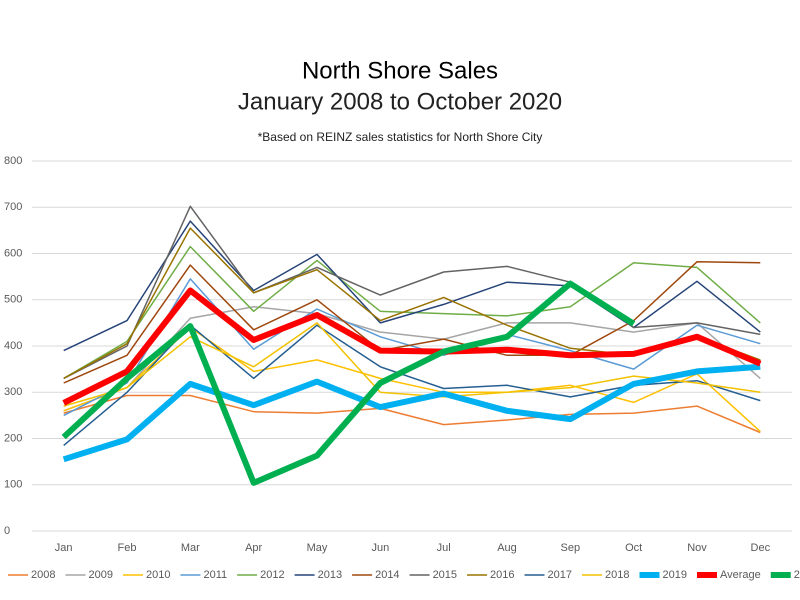 The image size is (800, 600). Describe the element at coordinates (675, 575) in the screenshot. I see `legend-label: 2019` at that location.